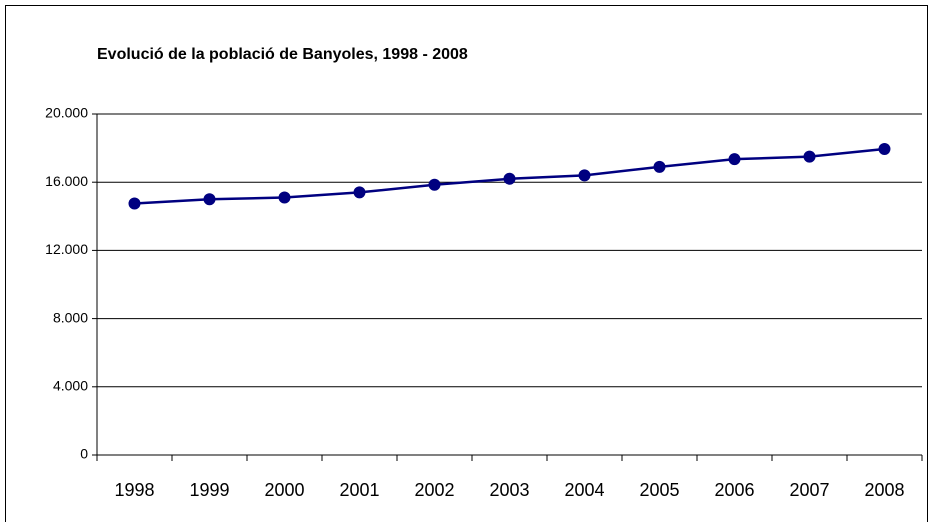 This screenshot has height=522, width=929. What do you see at coordinates (359, 490) in the screenshot?
I see `x-tick-label: 2001` at bounding box center [359, 490].